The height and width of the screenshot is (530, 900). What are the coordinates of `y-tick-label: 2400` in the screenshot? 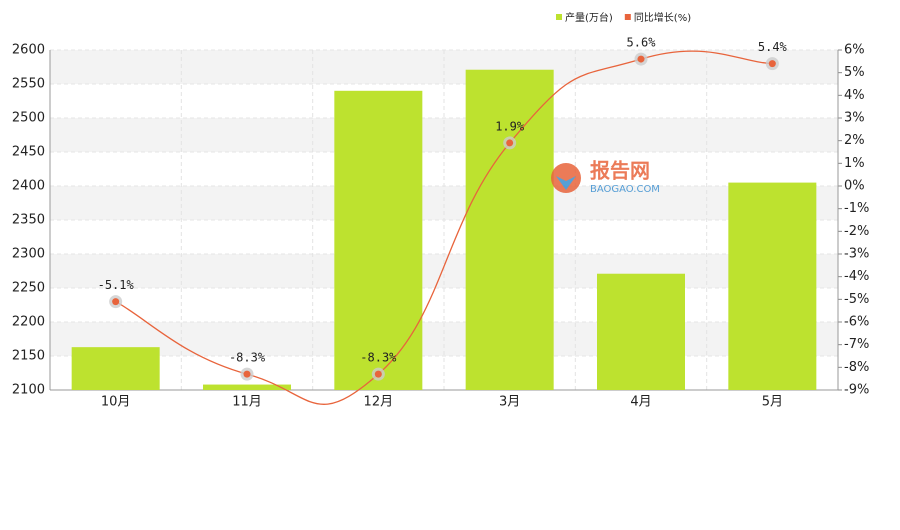 It's located at (28, 186).